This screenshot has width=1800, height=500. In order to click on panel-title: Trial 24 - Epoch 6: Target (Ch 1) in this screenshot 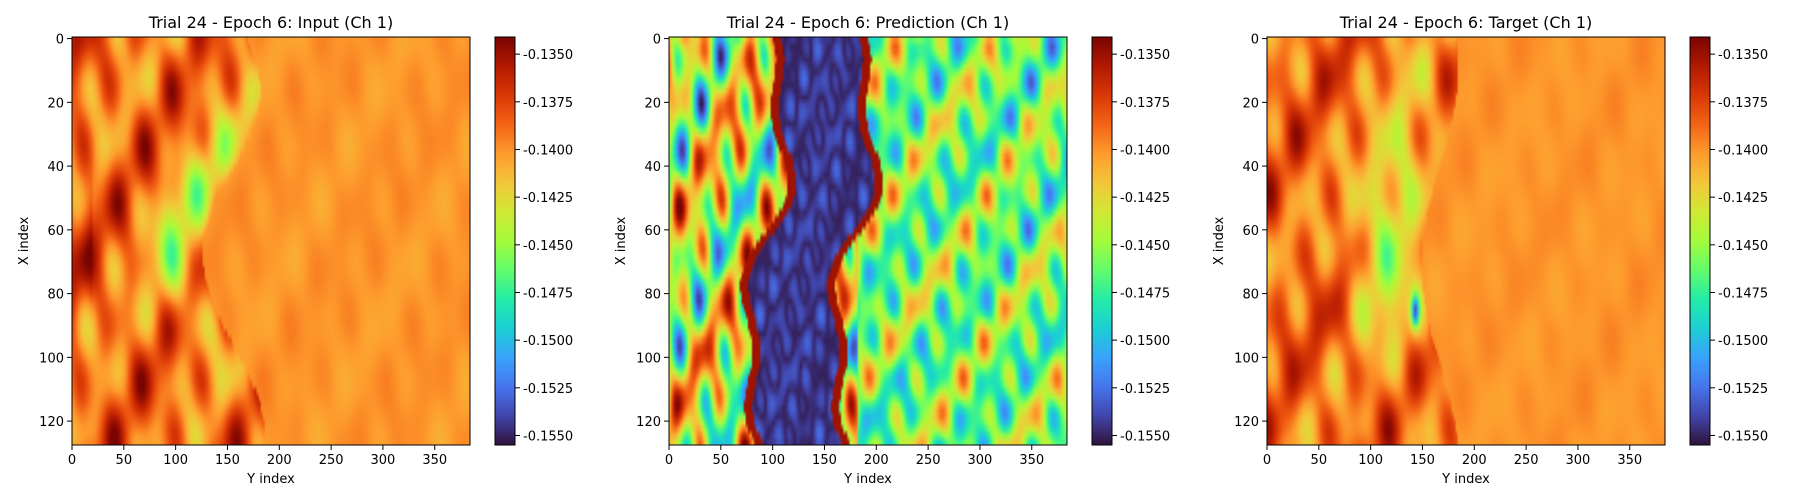, I will do `click(1465, 22)`.